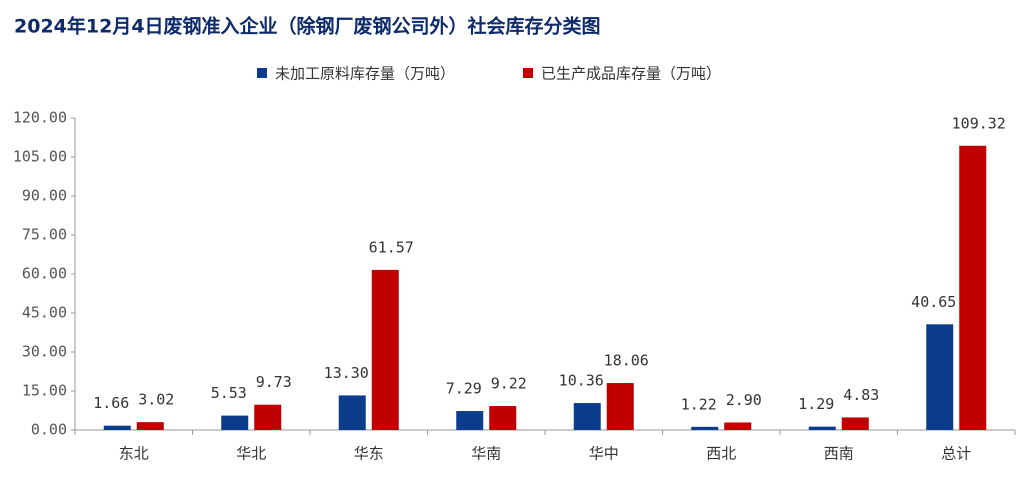 The width and height of the screenshot is (1026, 482). I want to click on x-tick-label: 华北, so click(251, 454).